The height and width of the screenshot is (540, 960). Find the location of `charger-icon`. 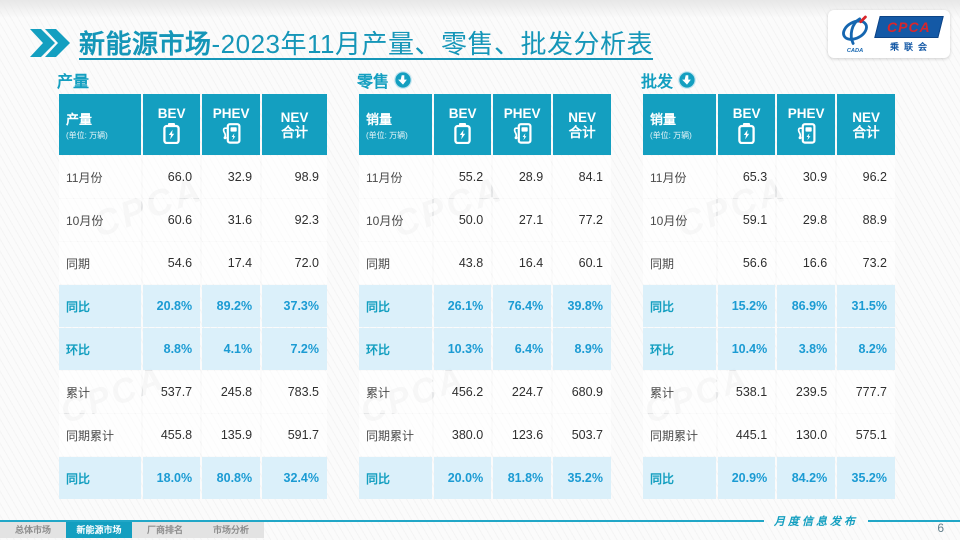

charger-icon is located at coordinates (231, 133).